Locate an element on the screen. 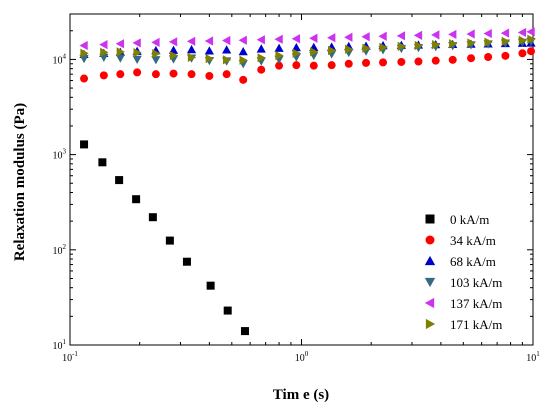 The width and height of the screenshot is (550, 409). y-tick-label: 10² is located at coordinates (60, 250).